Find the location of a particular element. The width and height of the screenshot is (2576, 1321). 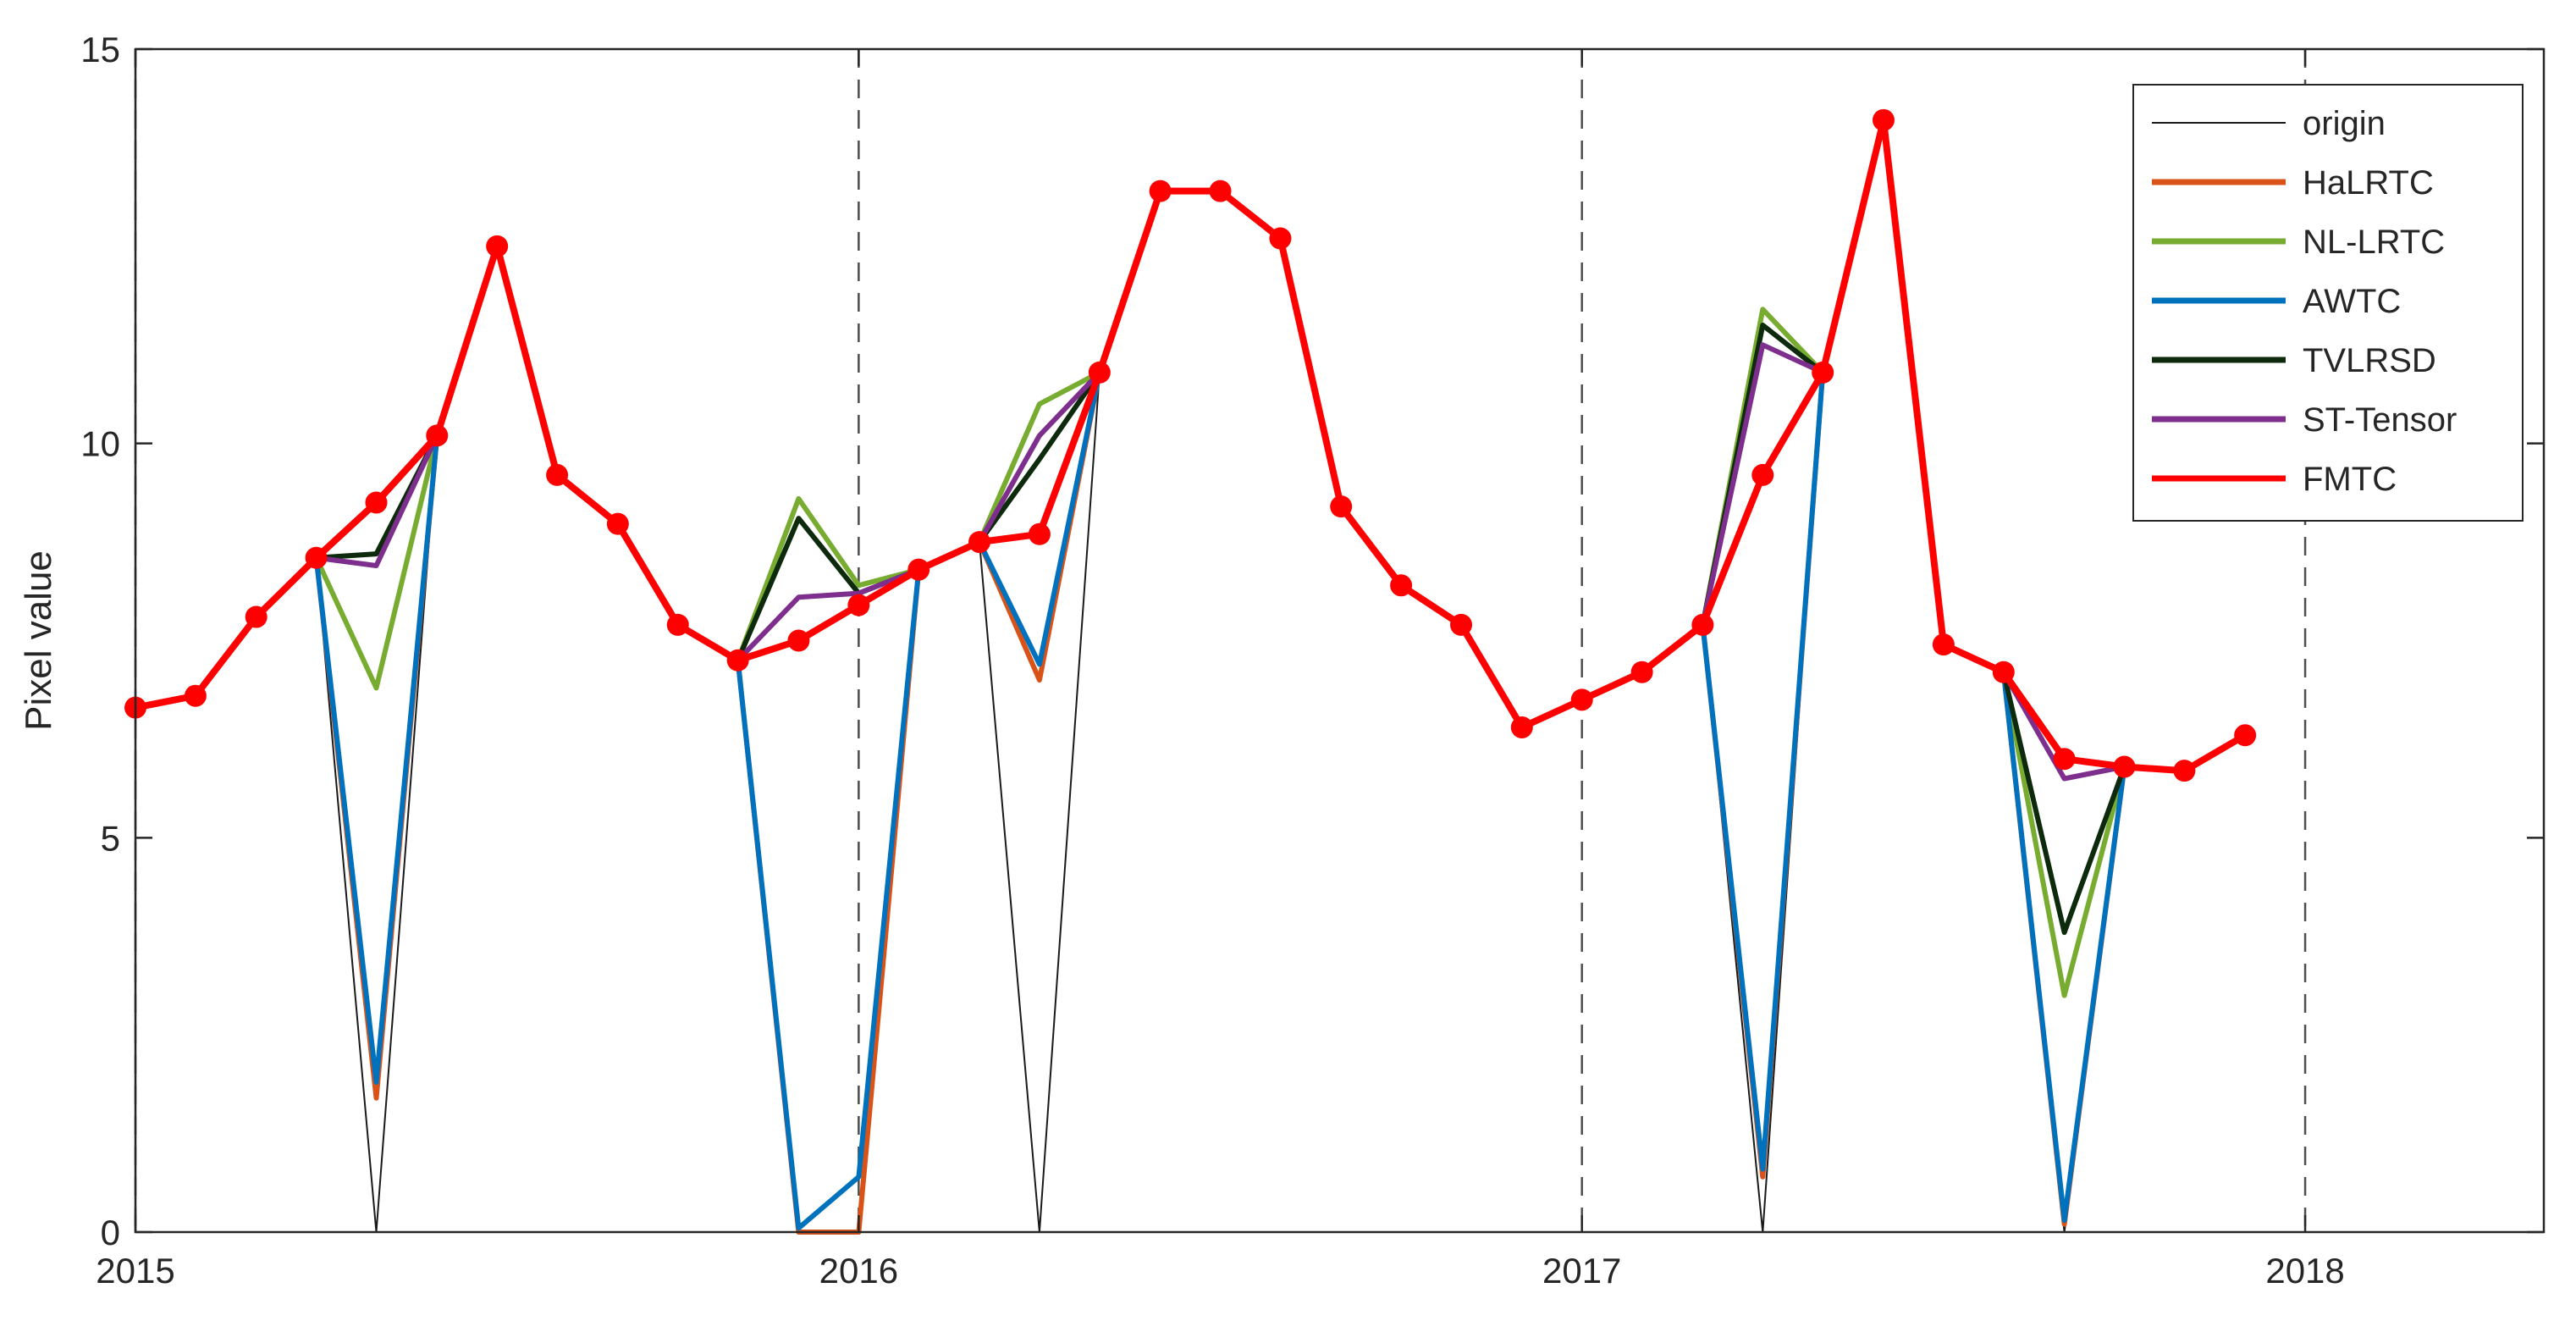

legend-label-nl-lrtc: NL-LRTC is located at coordinates (2374, 242).